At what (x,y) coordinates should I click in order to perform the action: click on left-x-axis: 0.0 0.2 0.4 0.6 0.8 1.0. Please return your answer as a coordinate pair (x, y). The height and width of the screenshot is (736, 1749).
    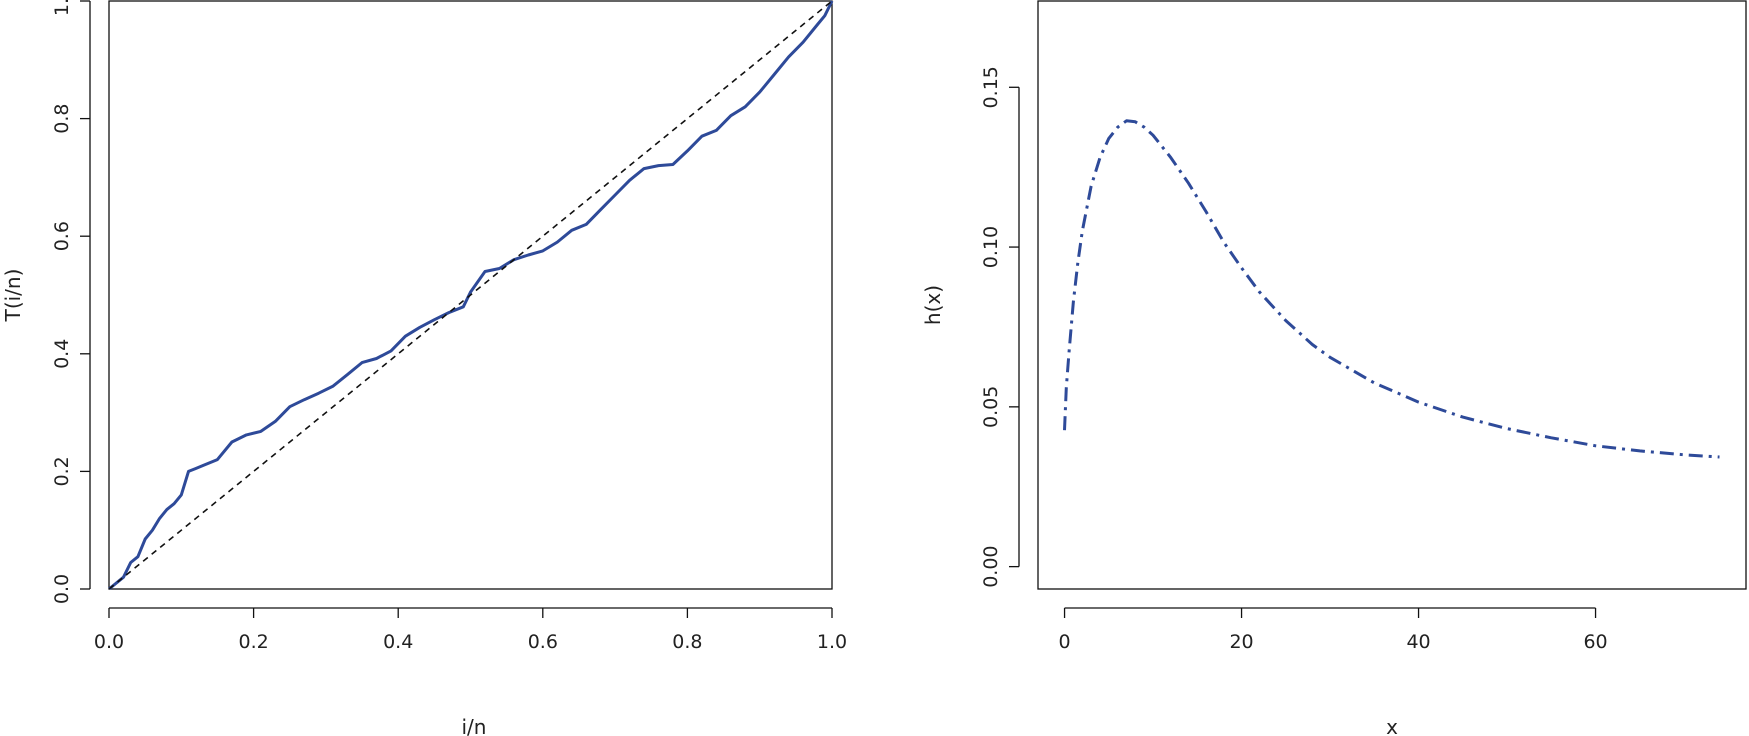
    Looking at the image, I should click on (470, 630).